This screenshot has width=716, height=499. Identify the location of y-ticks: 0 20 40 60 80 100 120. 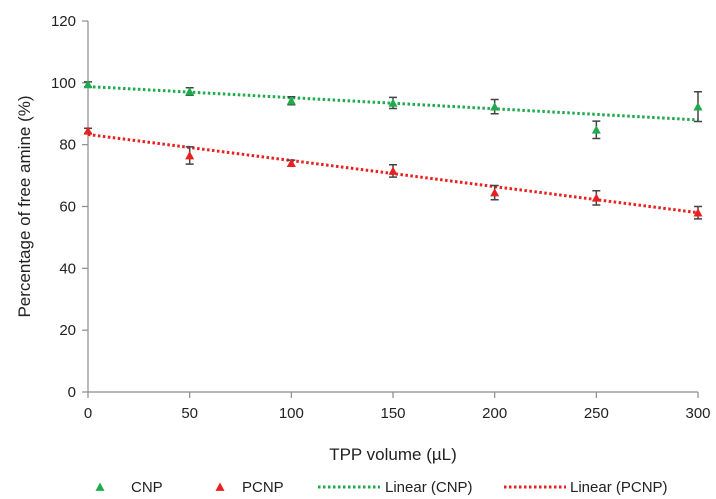
(69, 207).